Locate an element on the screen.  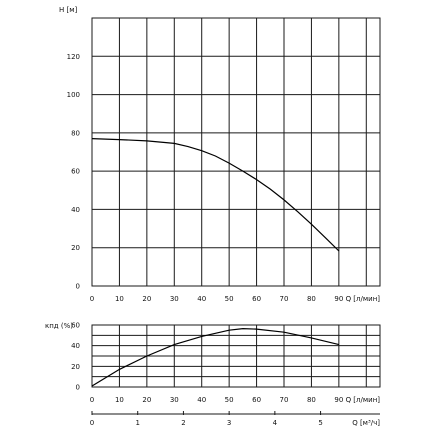
y-tick-label: 120 is located at coordinates (73, 57).